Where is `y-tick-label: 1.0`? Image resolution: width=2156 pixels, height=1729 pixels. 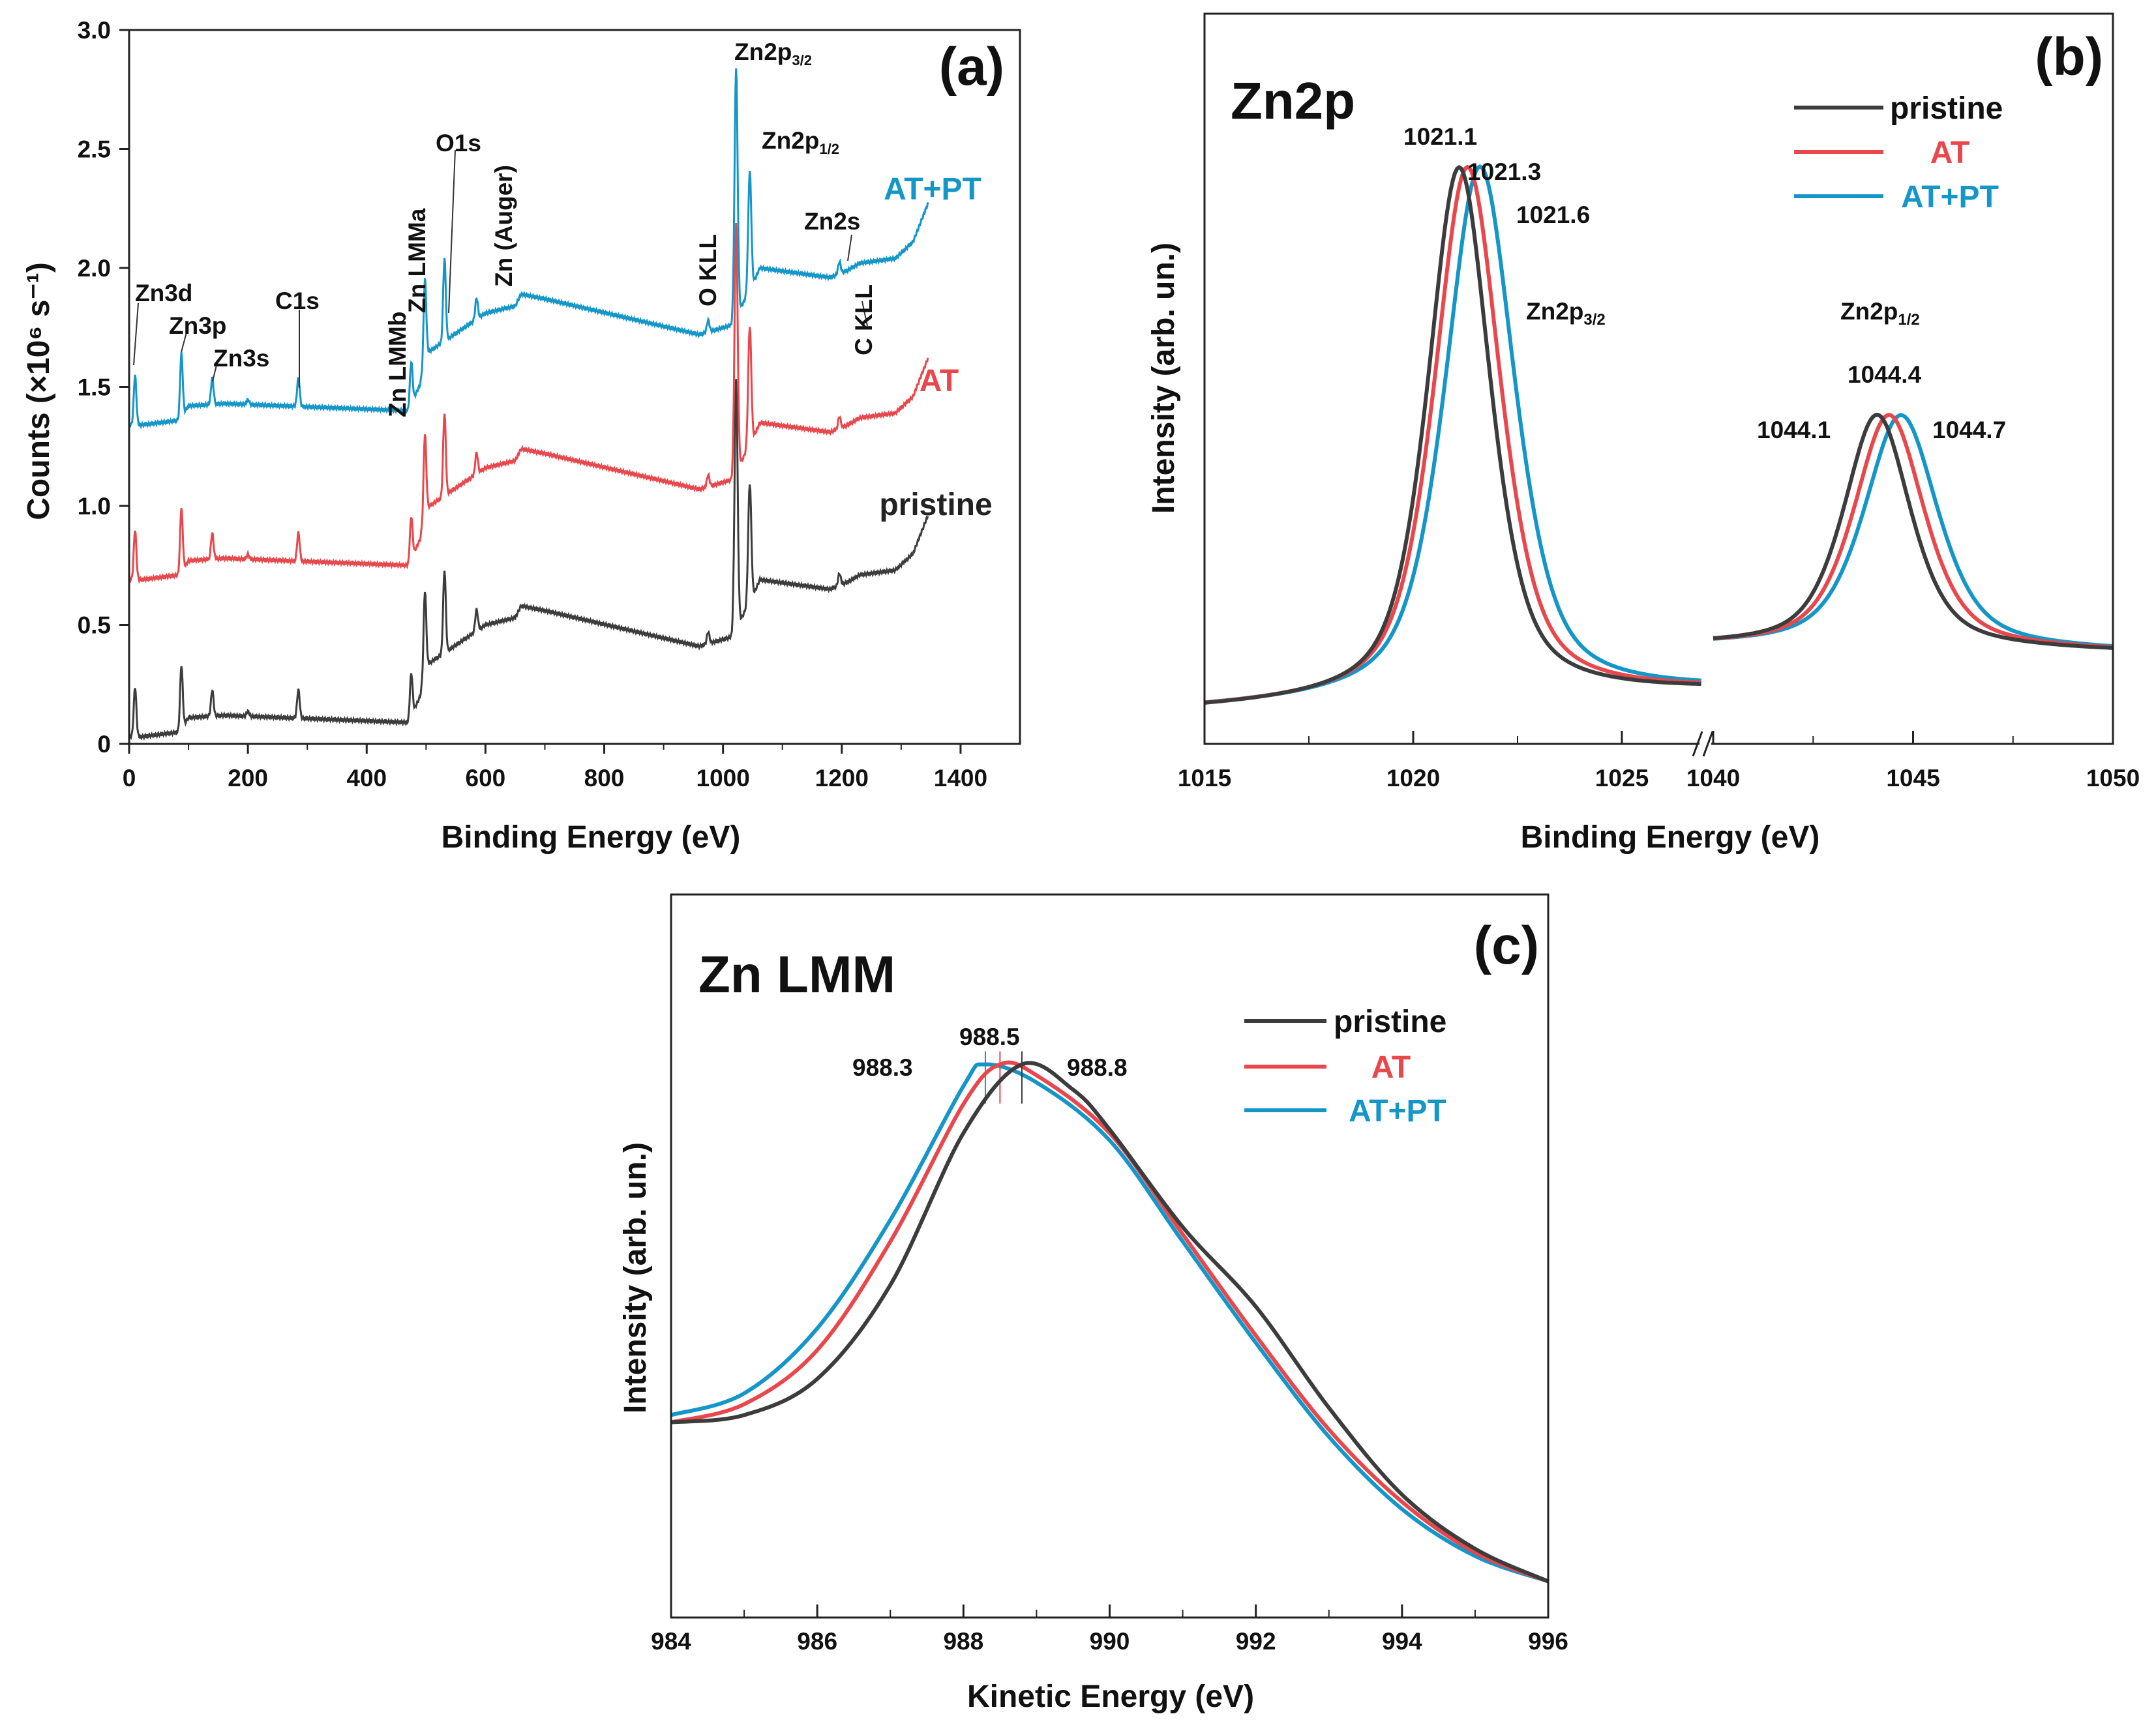 y-tick-label: 1.0 is located at coordinates (94, 506).